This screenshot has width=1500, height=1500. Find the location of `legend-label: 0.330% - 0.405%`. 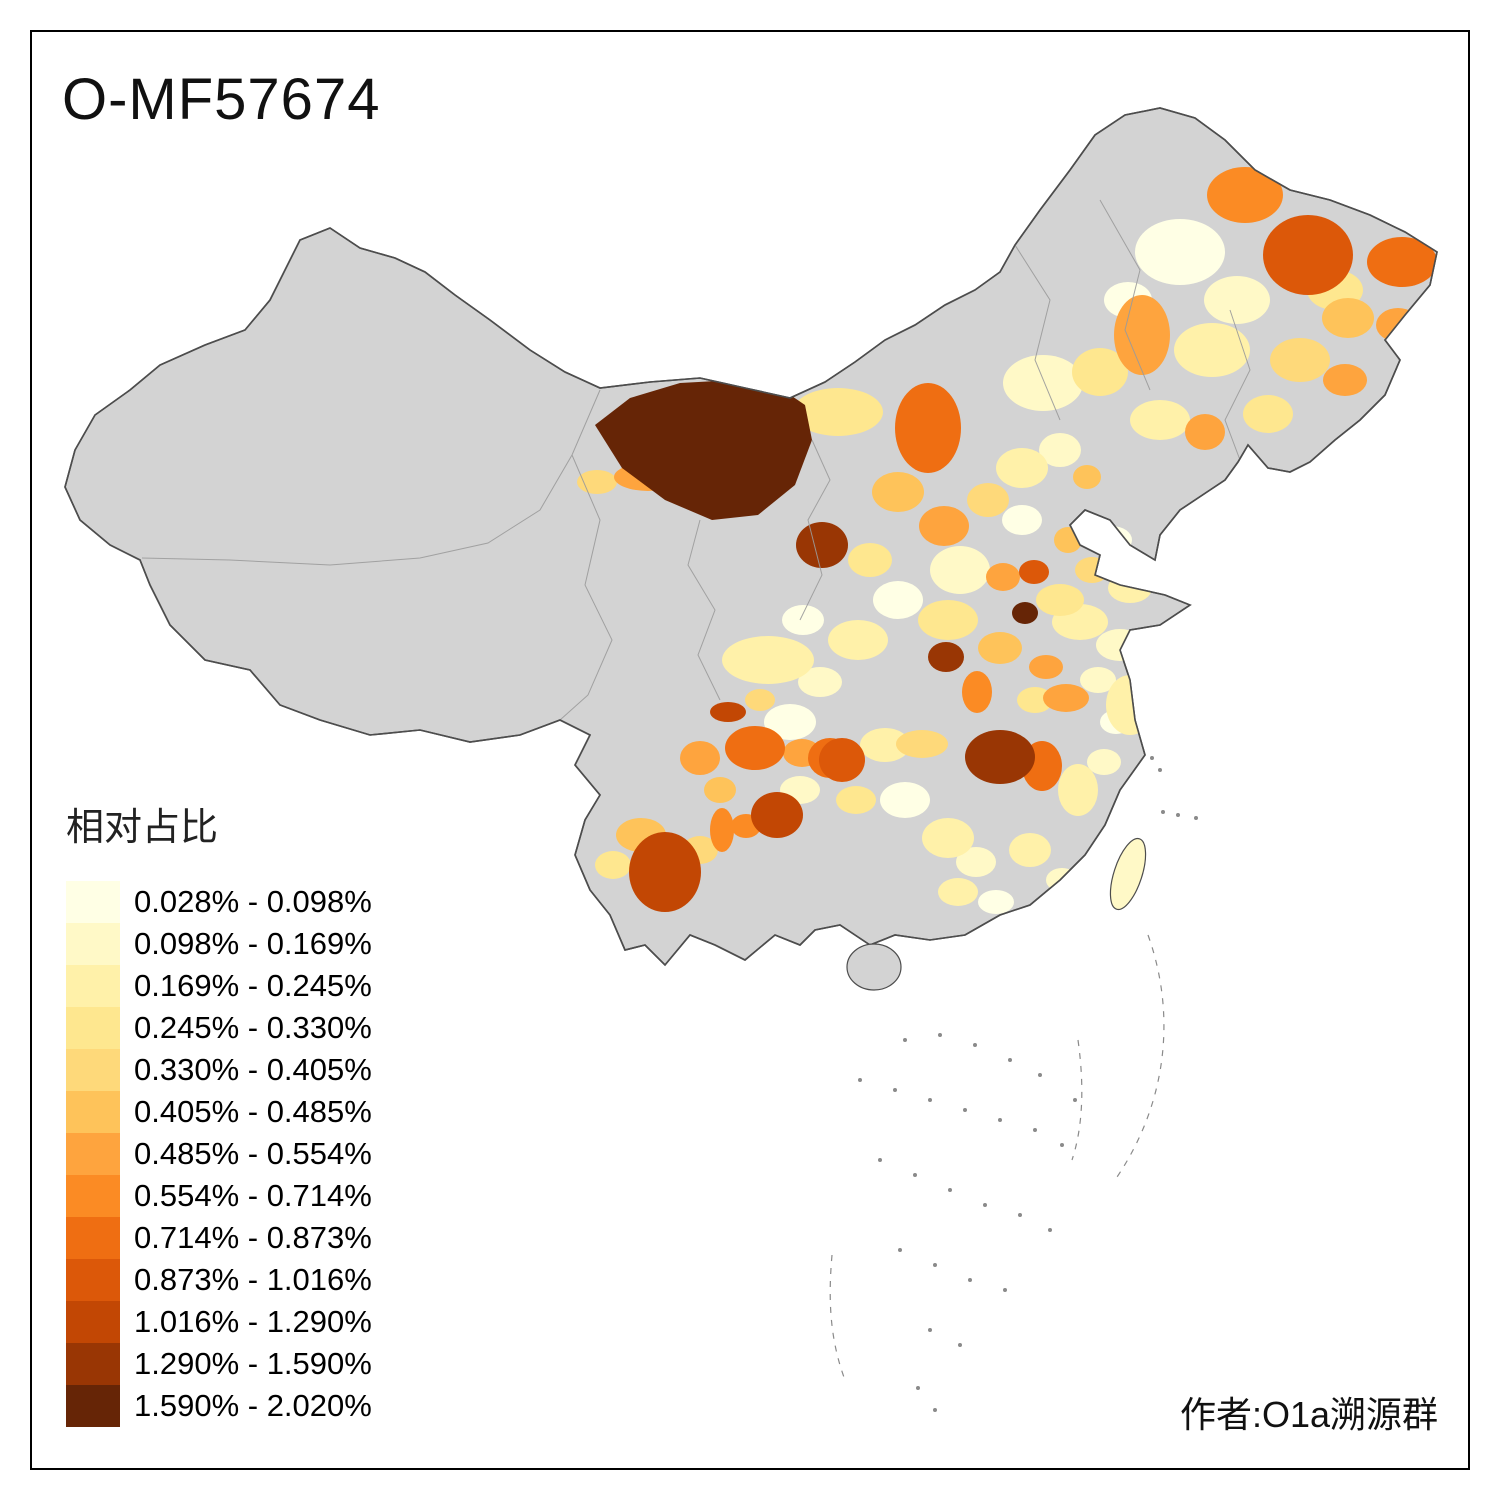

legend-label: 0.330% - 0.405% is located at coordinates (253, 1069).